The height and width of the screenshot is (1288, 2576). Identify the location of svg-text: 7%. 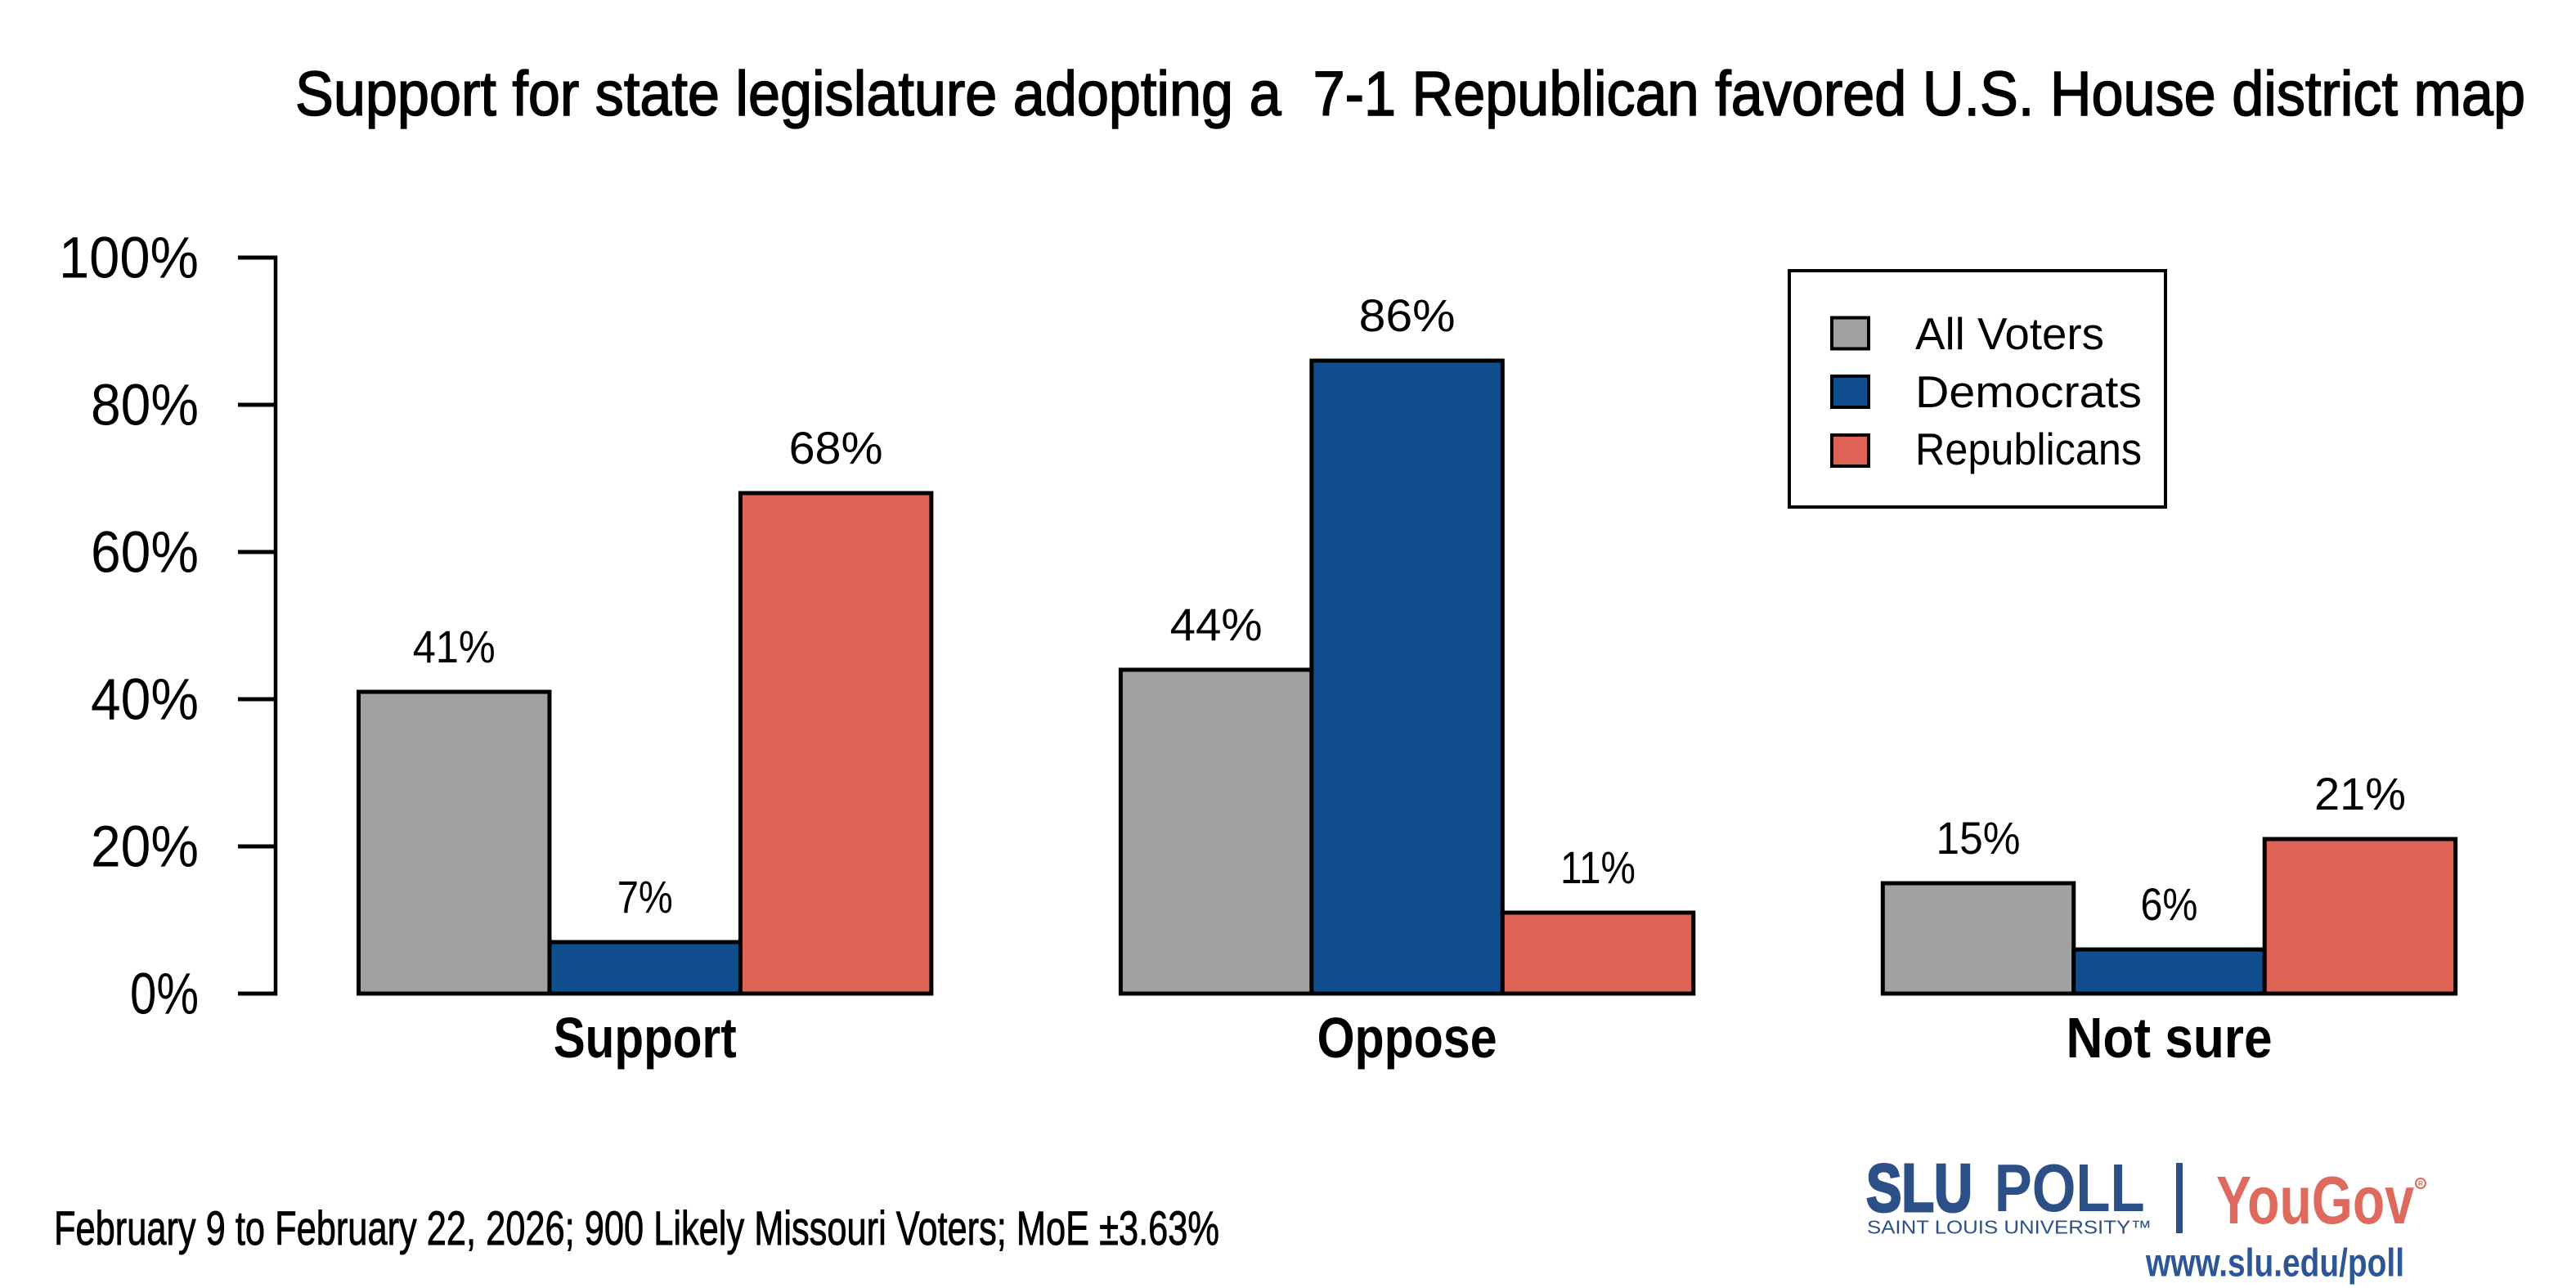
(645, 897).